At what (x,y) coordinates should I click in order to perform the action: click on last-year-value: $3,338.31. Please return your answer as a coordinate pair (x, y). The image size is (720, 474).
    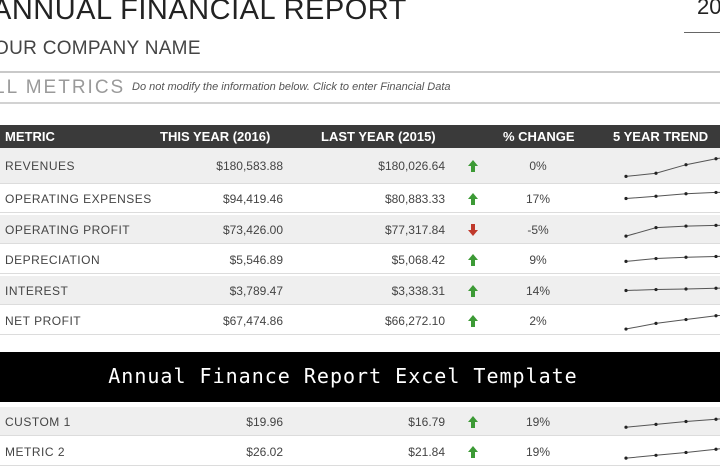
    Looking at the image, I should click on (418, 291).